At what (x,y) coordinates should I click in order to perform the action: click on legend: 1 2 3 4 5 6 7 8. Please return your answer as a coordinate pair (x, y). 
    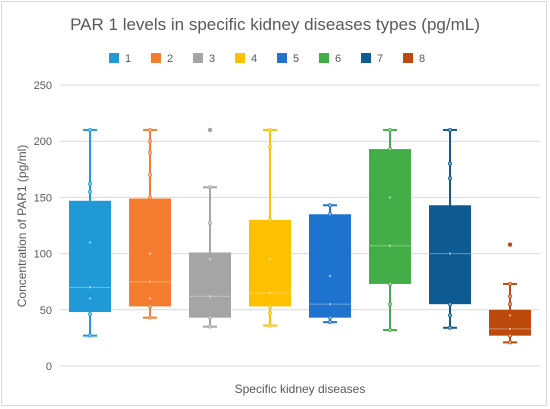
    Looking at the image, I should click on (267, 59).